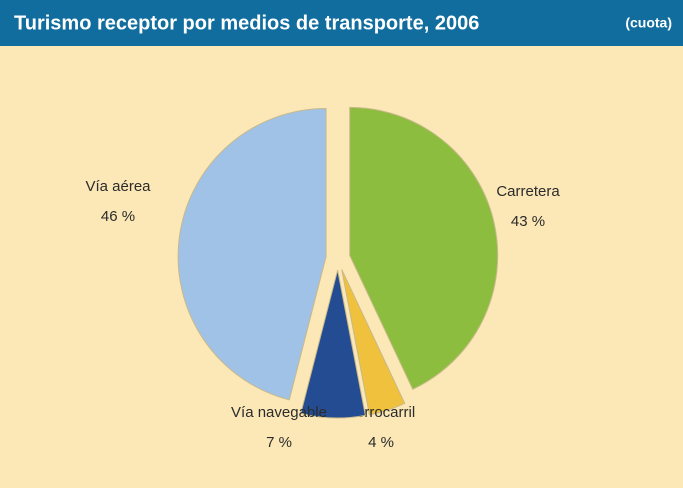 The width and height of the screenshot is (683, 488). Describe the element at coordinates (118, 216) in the screenshot. I see `slice-value: 46 %` at that location.